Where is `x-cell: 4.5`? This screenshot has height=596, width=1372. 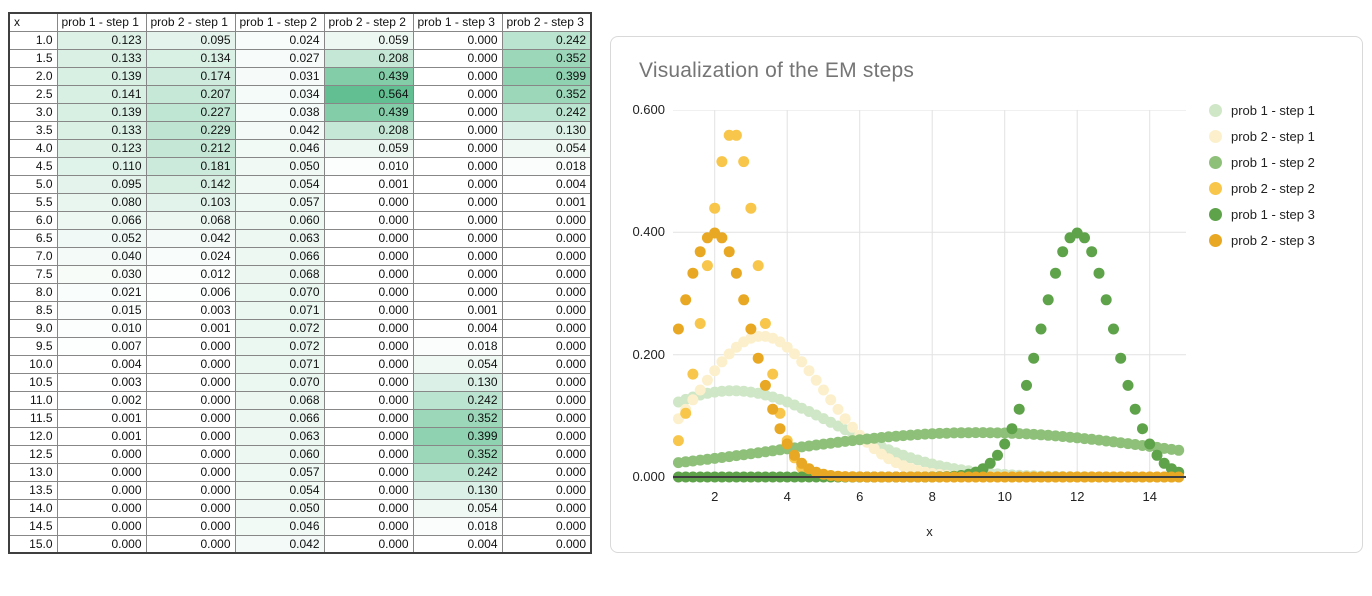 x-cell: 4.5 is located at coordinates (33, 166).